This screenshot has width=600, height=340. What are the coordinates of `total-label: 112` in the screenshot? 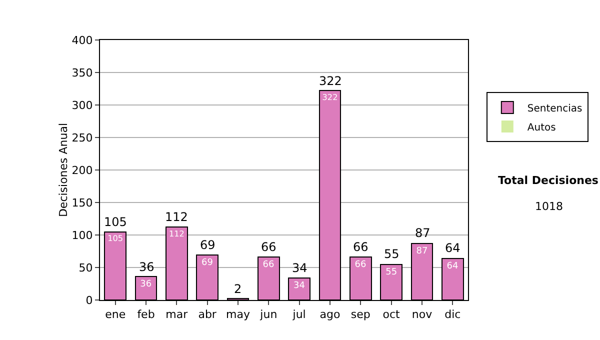 It's located at (176, 217).